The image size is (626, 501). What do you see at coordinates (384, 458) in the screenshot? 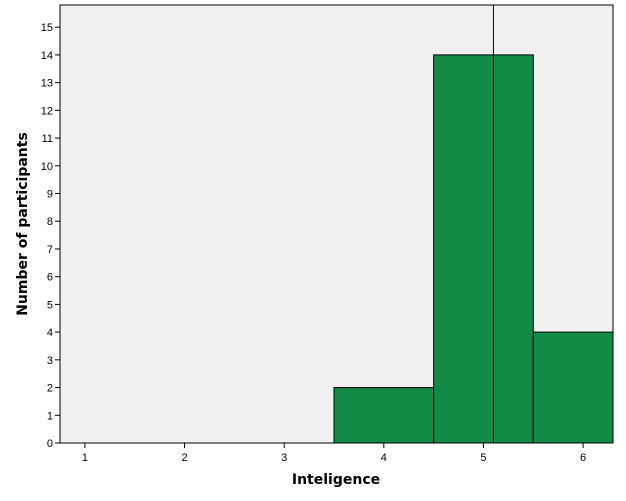
I see `x-tick-label: 4` at bounding box center [384, 458].